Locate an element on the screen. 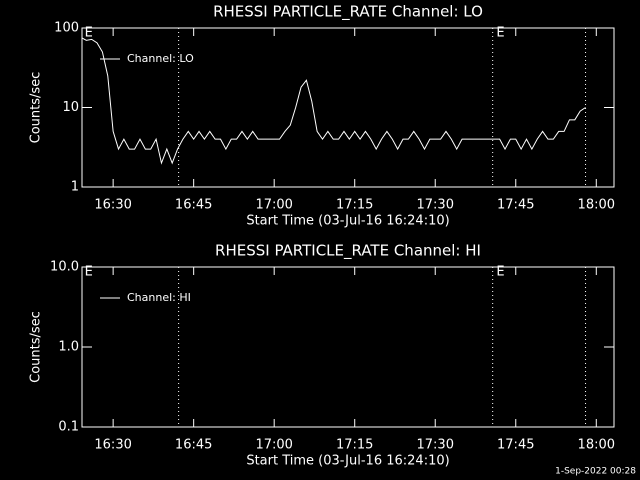  chart-title: RHESSI PARTICLE_RATE Channel: LO is located at coordinates (348, 12).